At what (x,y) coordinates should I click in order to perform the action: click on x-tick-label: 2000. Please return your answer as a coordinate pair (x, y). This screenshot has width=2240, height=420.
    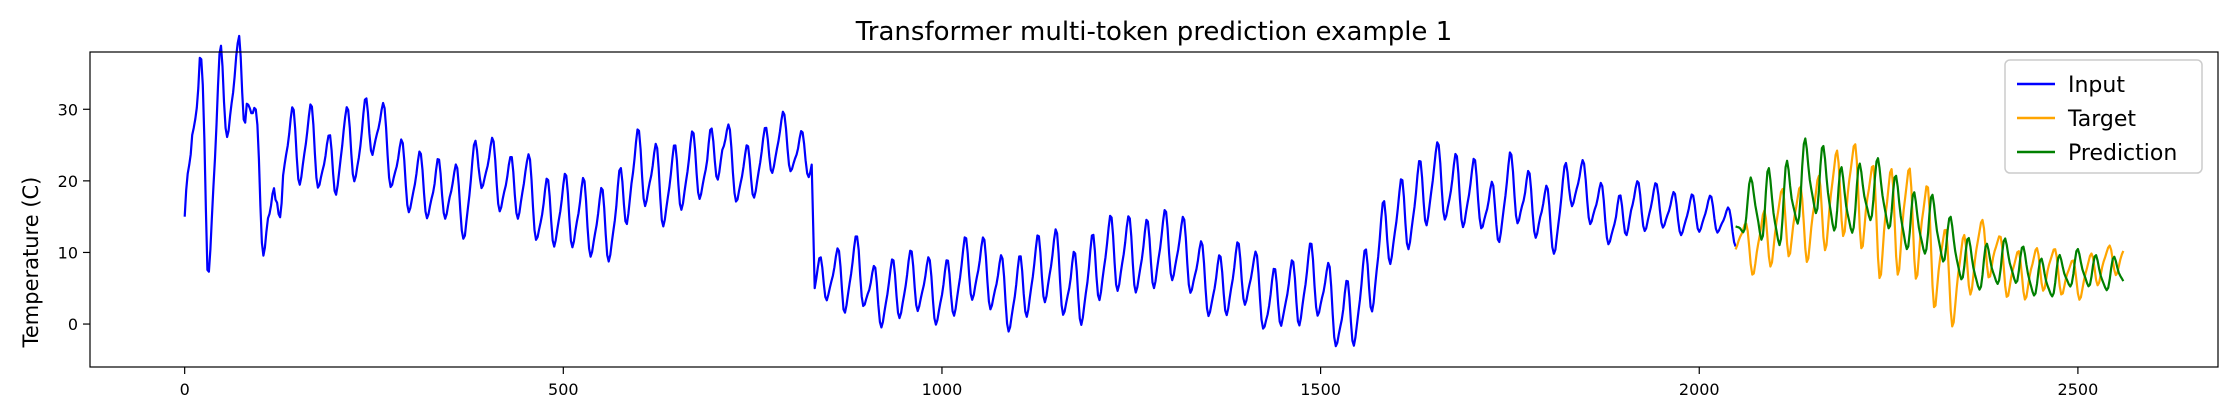
    Looking at the image, I should click on (1699, 389).